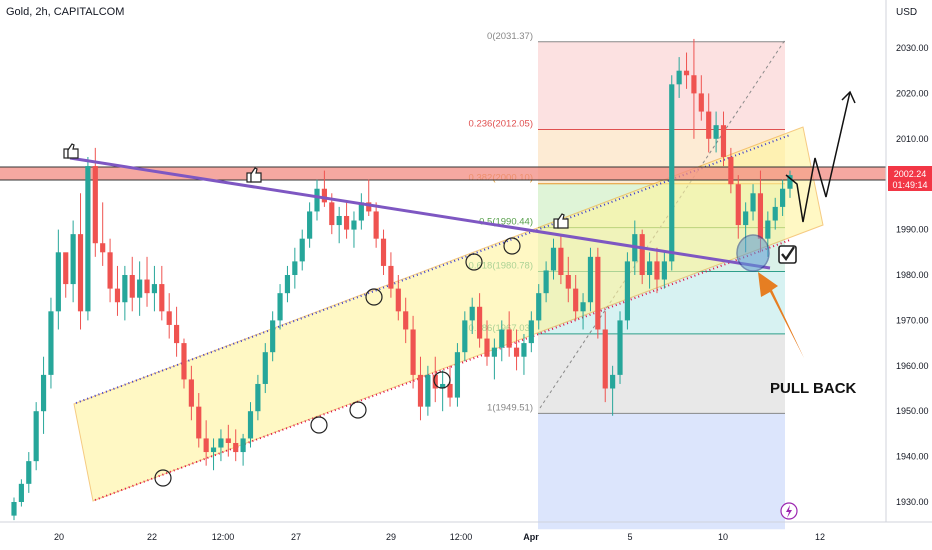 The height and width of the screenshot is (550, 932). What do you see at coordinates (912, 411) in the screenshot?
I see `y-tick-label: 1950.00` at bounding box center [912, 411].